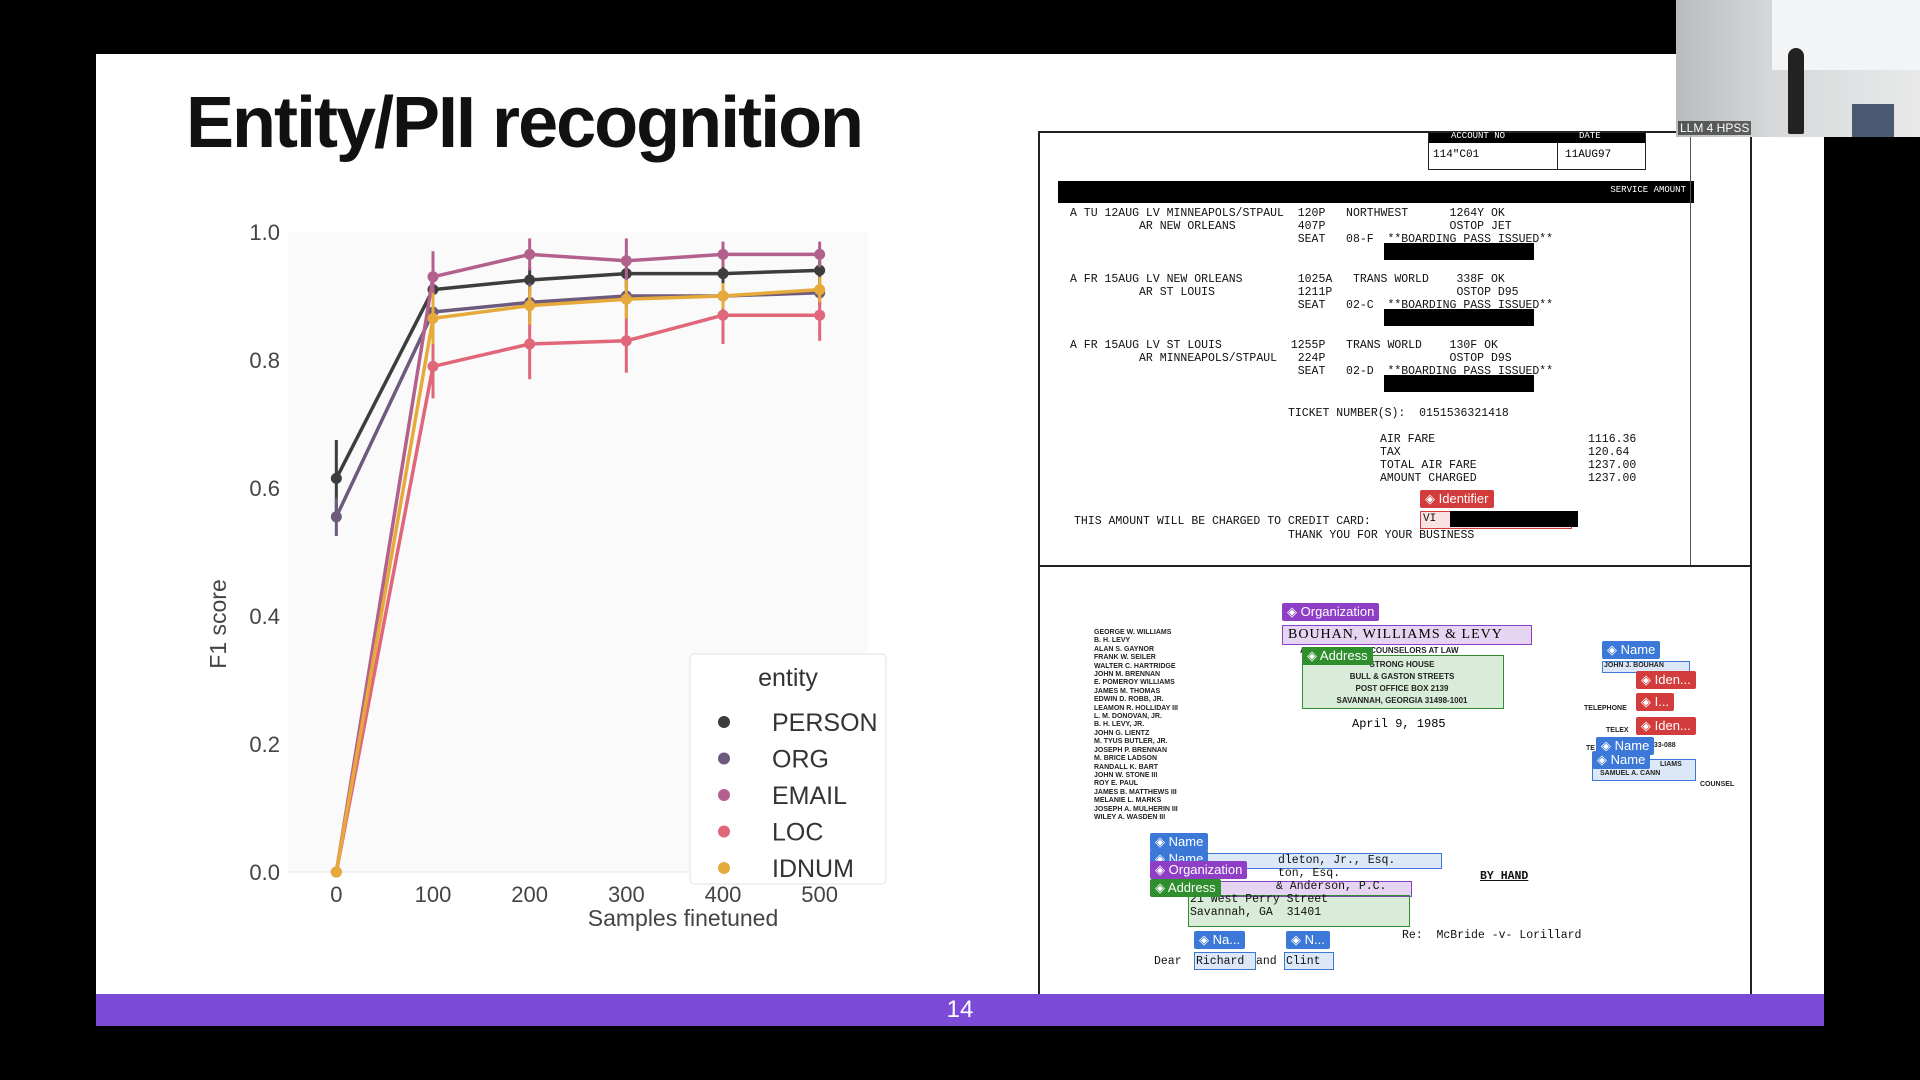 The image size is (1920, 1080). I want to click on date-label: DATE, so click(1590, 136).